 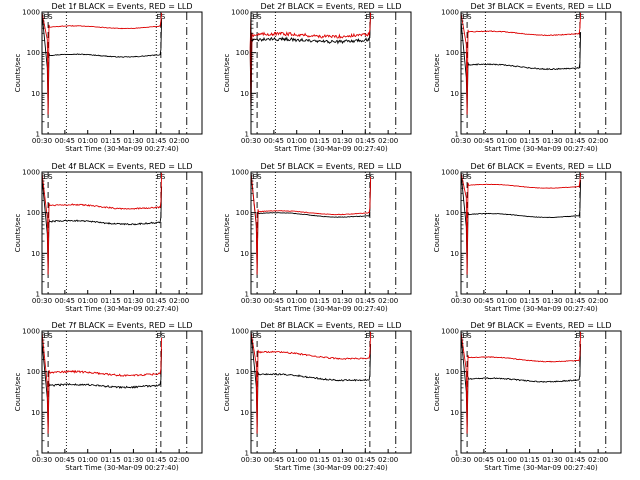 I want to click on panel-title: Det 8f BLACK = Events, RED = LLD, so click(x=330, y=325).